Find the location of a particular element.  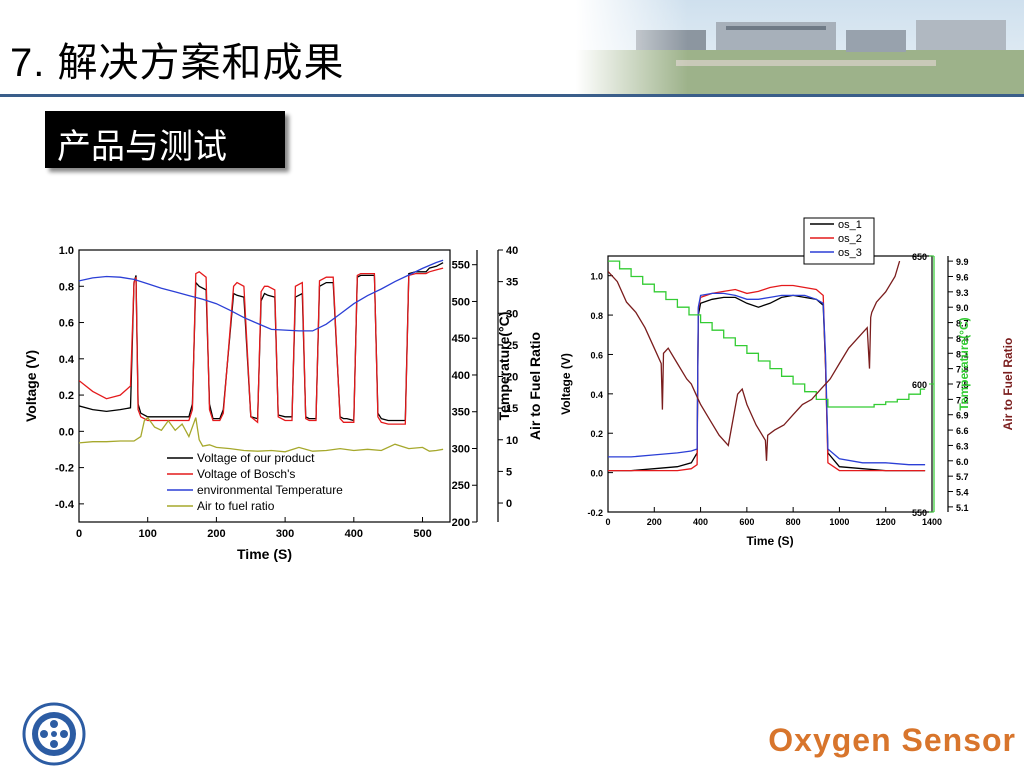

x-tick-label: 1000 is located at coordinates (839, 522).